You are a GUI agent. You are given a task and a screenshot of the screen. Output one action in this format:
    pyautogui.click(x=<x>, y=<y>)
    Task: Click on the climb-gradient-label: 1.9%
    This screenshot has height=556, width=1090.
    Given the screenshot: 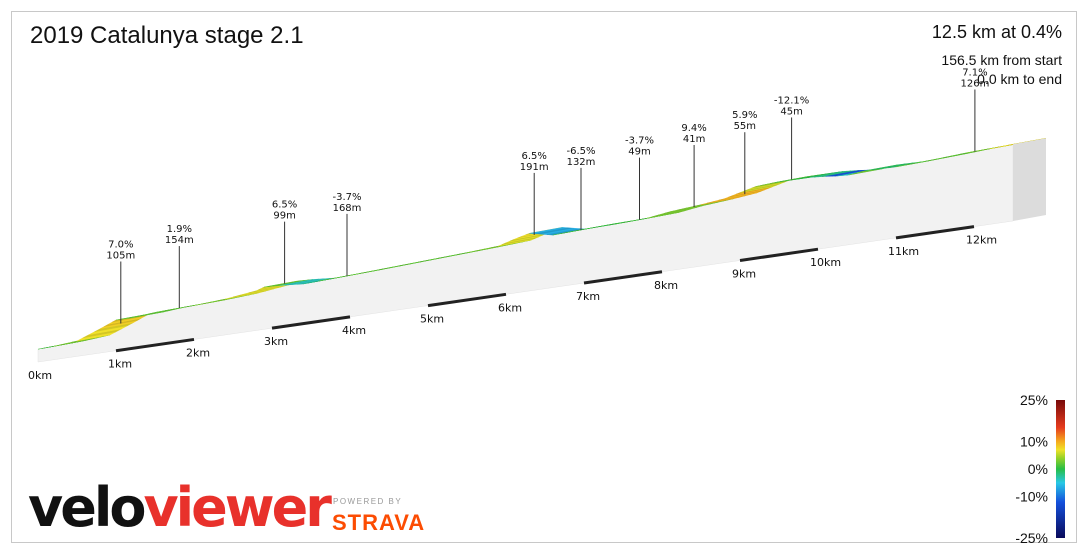 What is the action you would take?
    pyautogui.click(x=179, y=229)
    